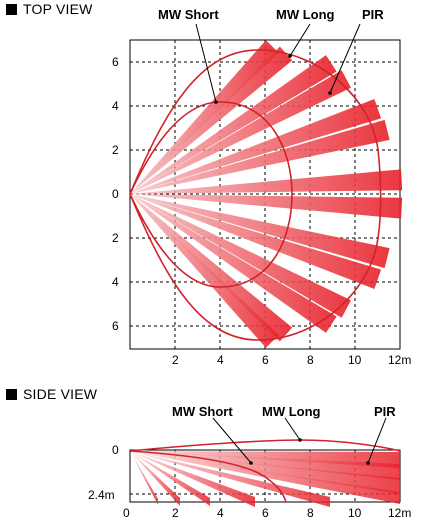 This screenshot has width=425, height=522. Describe the element at coordinates (305, 14) in the screenshot. I see `callout-mw-long: MW Long` at that location.